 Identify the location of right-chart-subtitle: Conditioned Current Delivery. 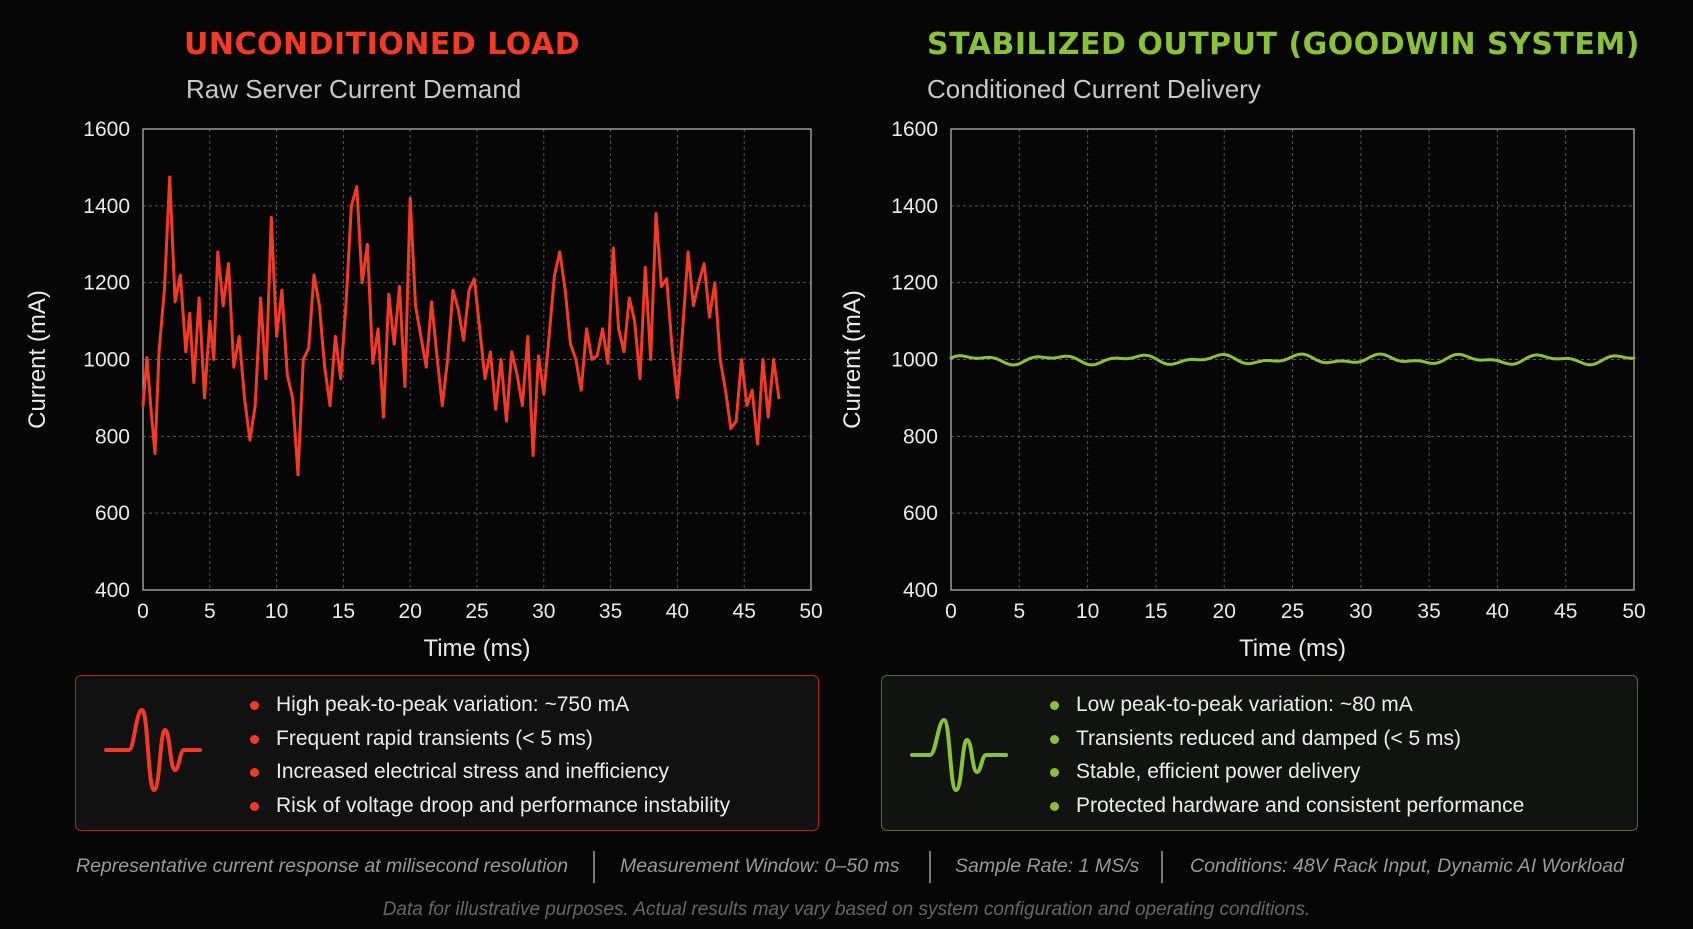
(1094, 89).